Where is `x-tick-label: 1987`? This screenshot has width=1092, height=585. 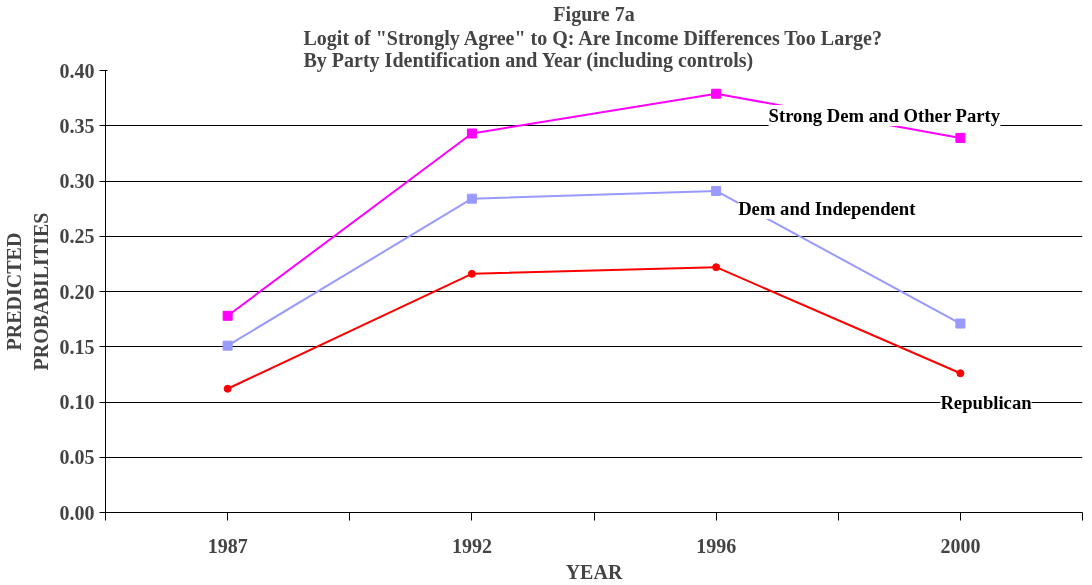 x-tick-label: 1987 is located at coordinates (227, 545).